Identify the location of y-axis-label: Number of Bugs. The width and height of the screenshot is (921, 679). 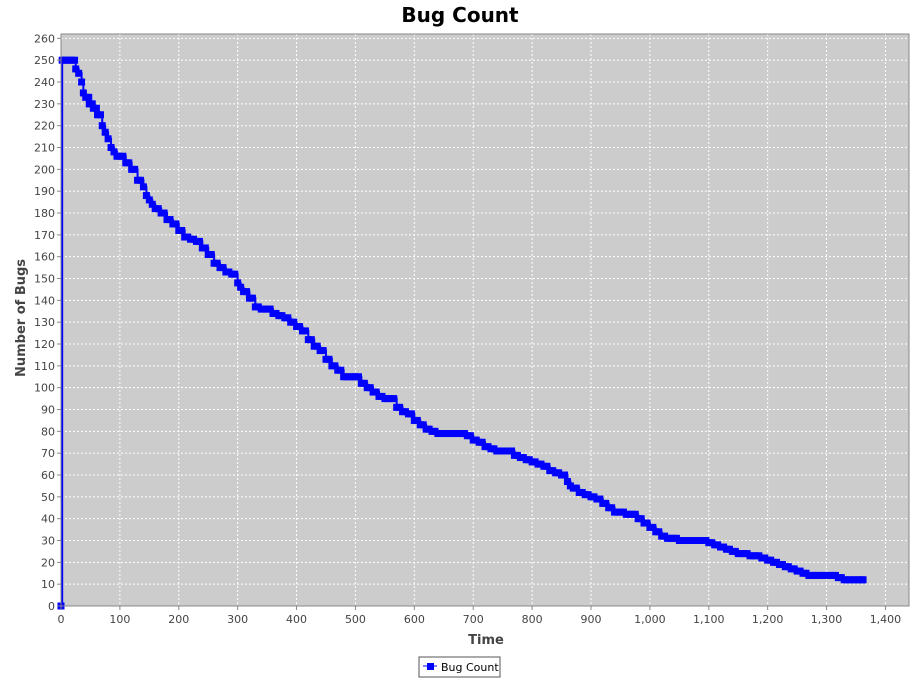
(21, 318).